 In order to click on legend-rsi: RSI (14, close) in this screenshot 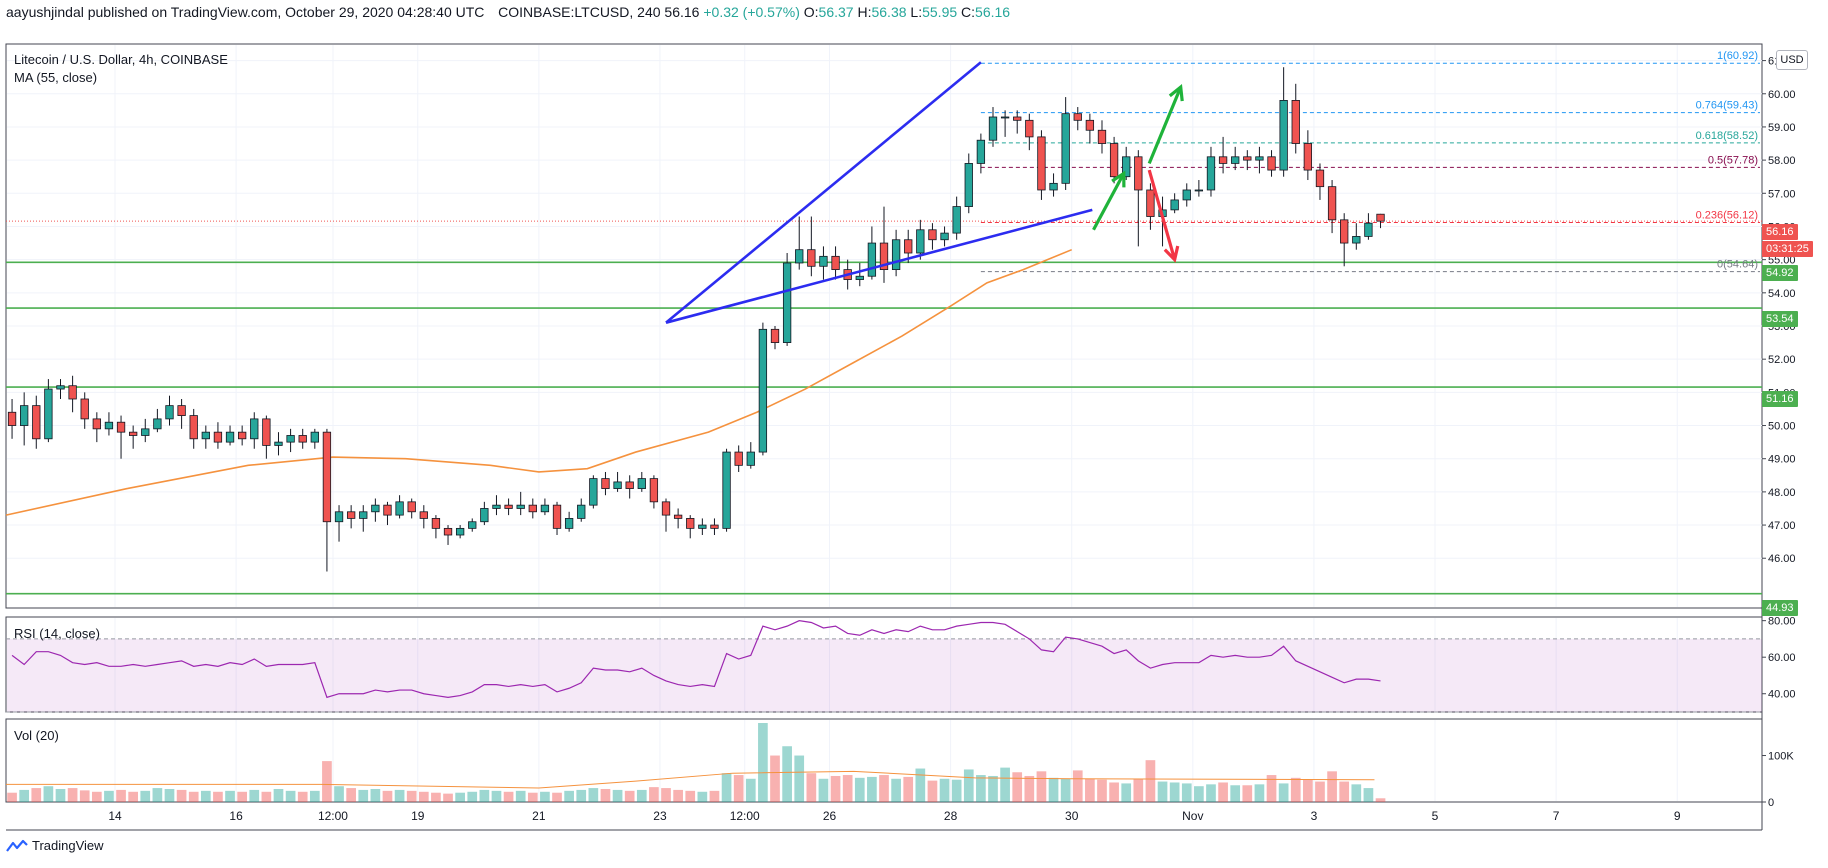, I will do `click(57, 633)`.